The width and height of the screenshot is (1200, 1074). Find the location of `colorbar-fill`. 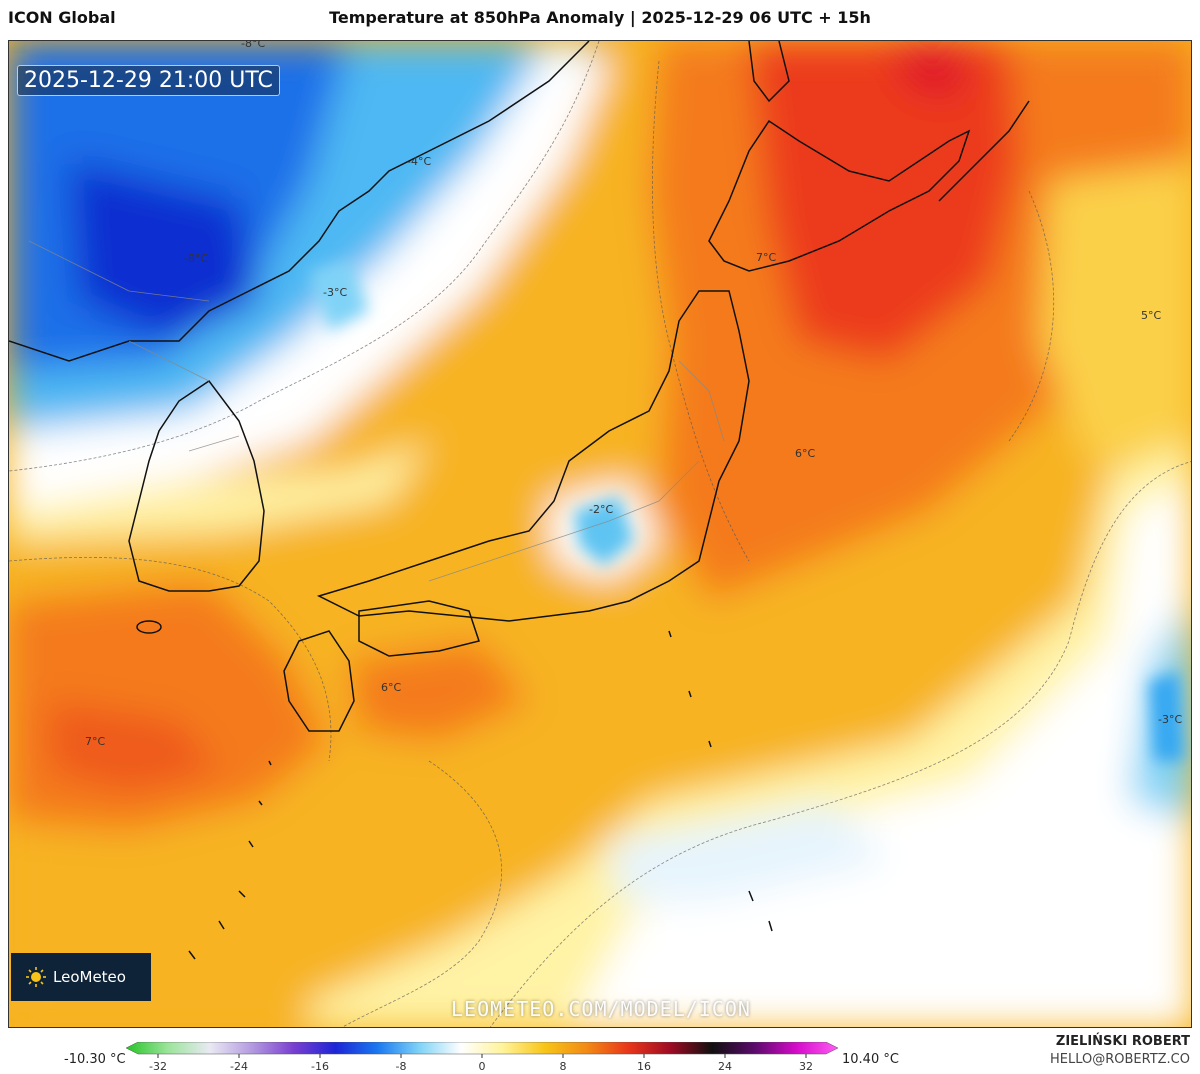

colorbar-fill is located at coordinates (482, 1048).